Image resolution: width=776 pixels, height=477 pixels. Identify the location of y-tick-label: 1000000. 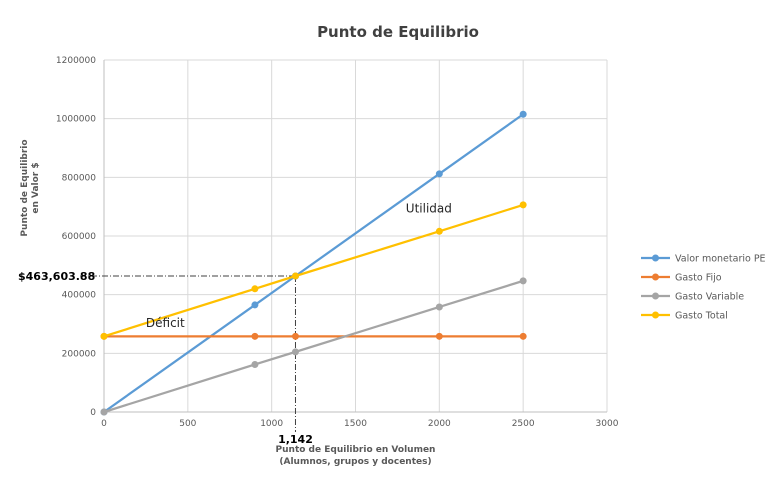
(76, 120).